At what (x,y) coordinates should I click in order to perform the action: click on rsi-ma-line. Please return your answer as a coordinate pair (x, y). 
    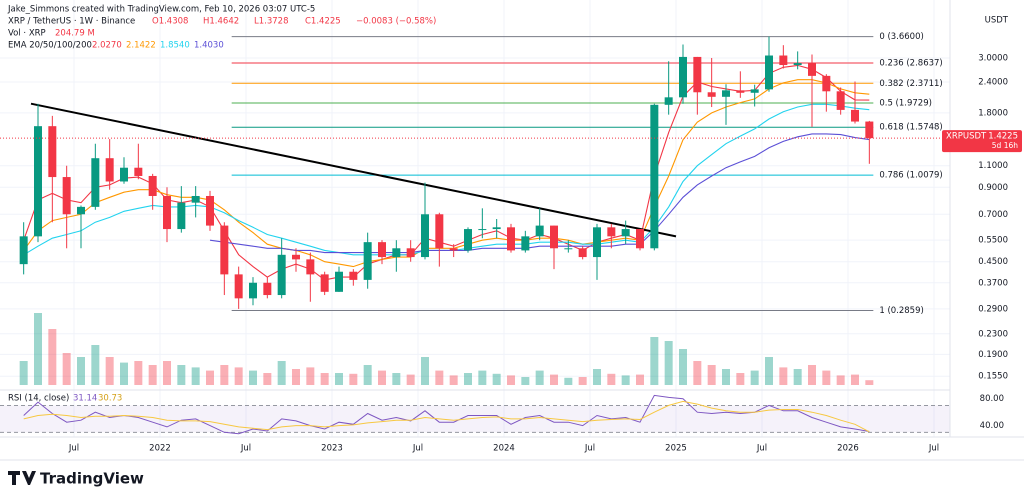
    Looking at the image, I should click on (446, 416).